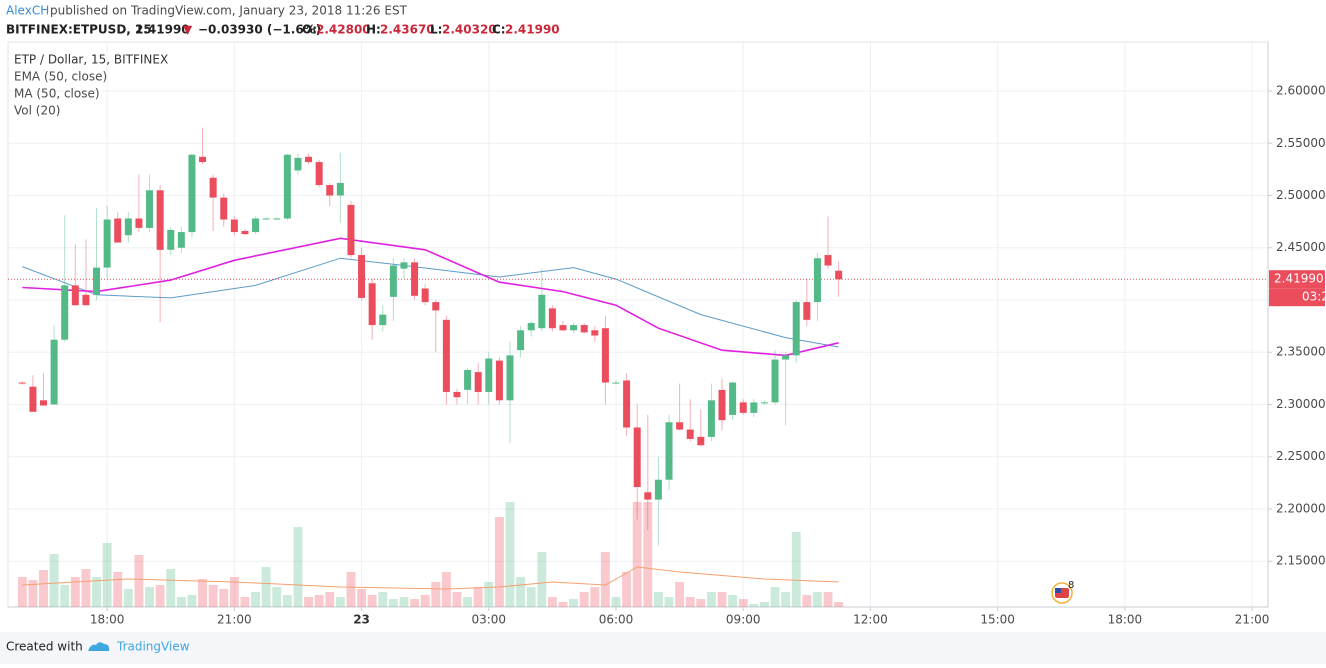 Image resolution: width=1326 pixels, height=668 pixels. What do you see at coordinates (407, 30) in the screenshot?
I see `h: 2.43670` at bounding box center [407, 30].